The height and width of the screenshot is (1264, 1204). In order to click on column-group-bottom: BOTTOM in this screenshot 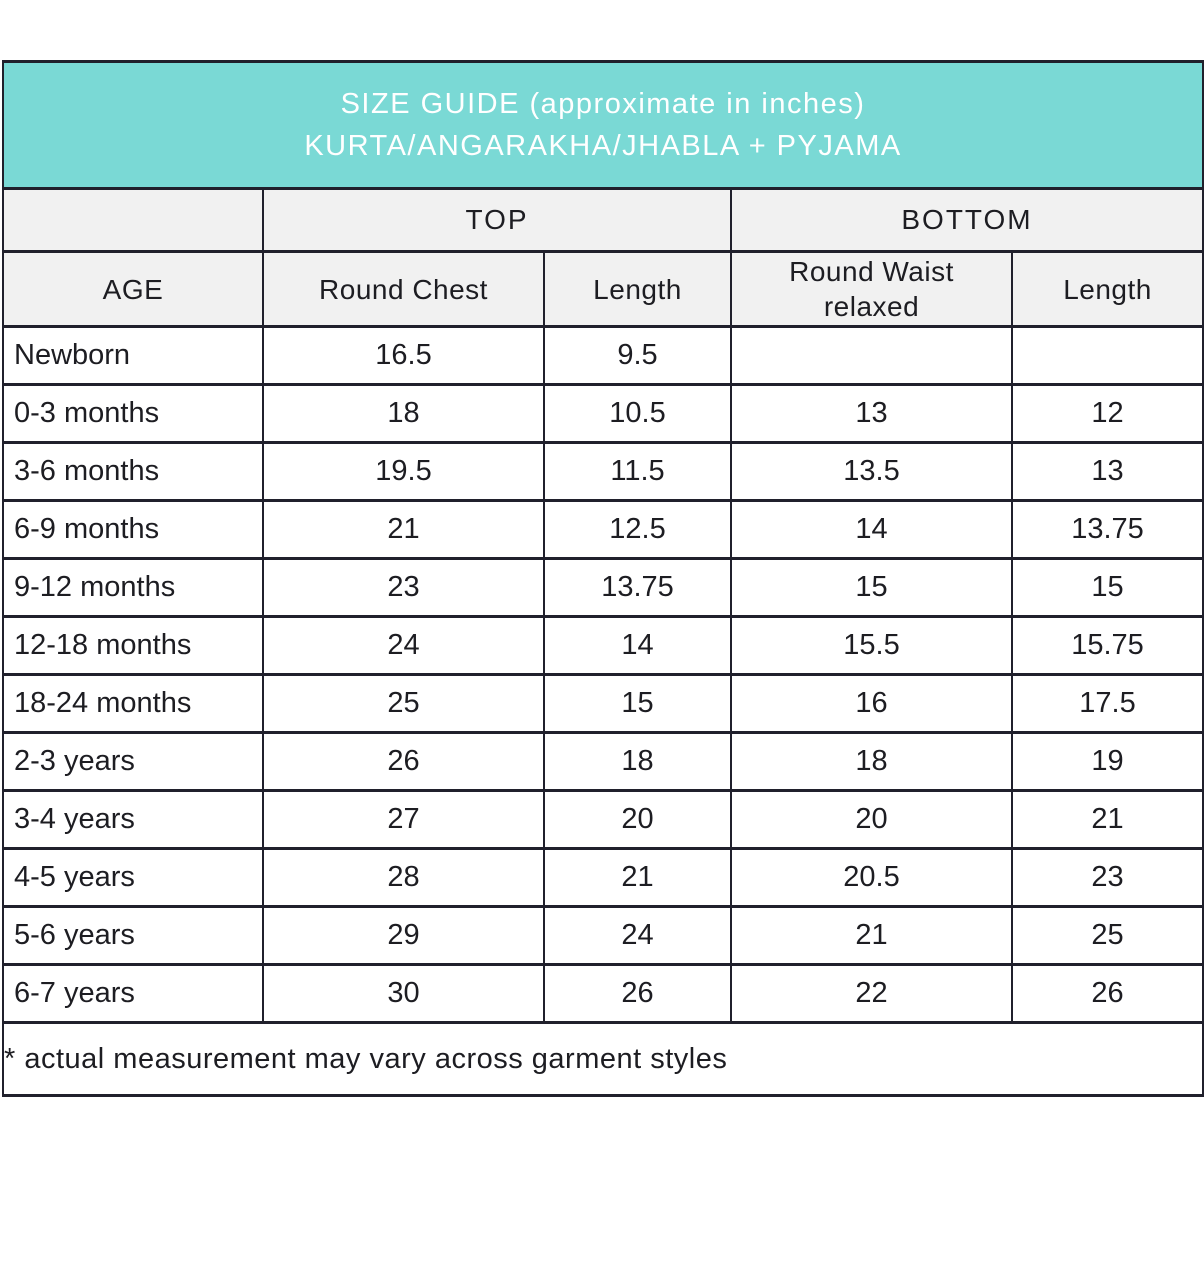, I will do `click(966, 220)`.